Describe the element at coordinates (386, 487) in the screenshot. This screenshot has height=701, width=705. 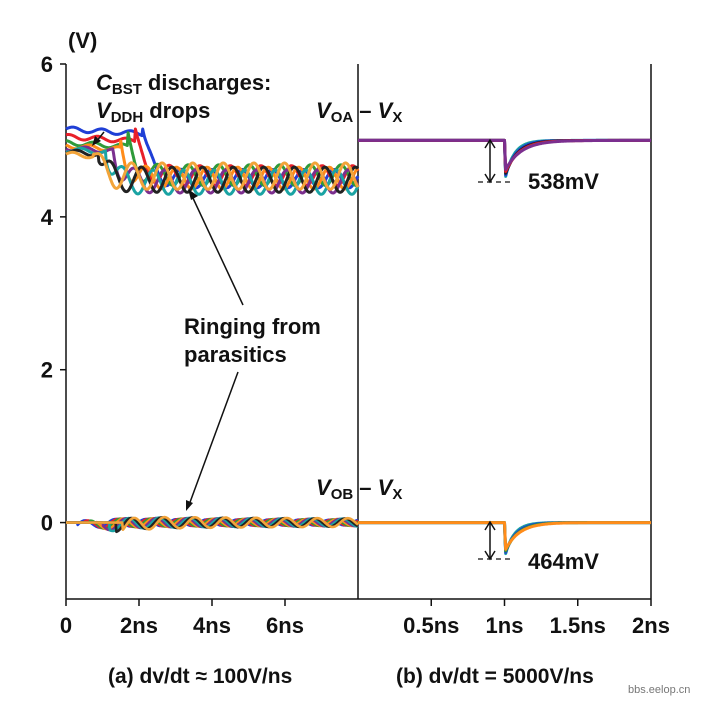
I see `vob-vx-v: V` at that location.